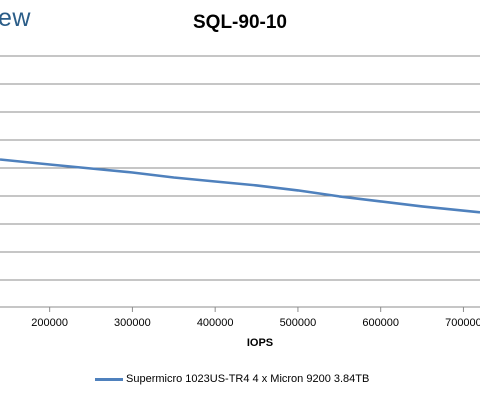 The width and height of the screenshot is (480, 401). I want to click on x-tick-label: 600000, so click(380, 323).